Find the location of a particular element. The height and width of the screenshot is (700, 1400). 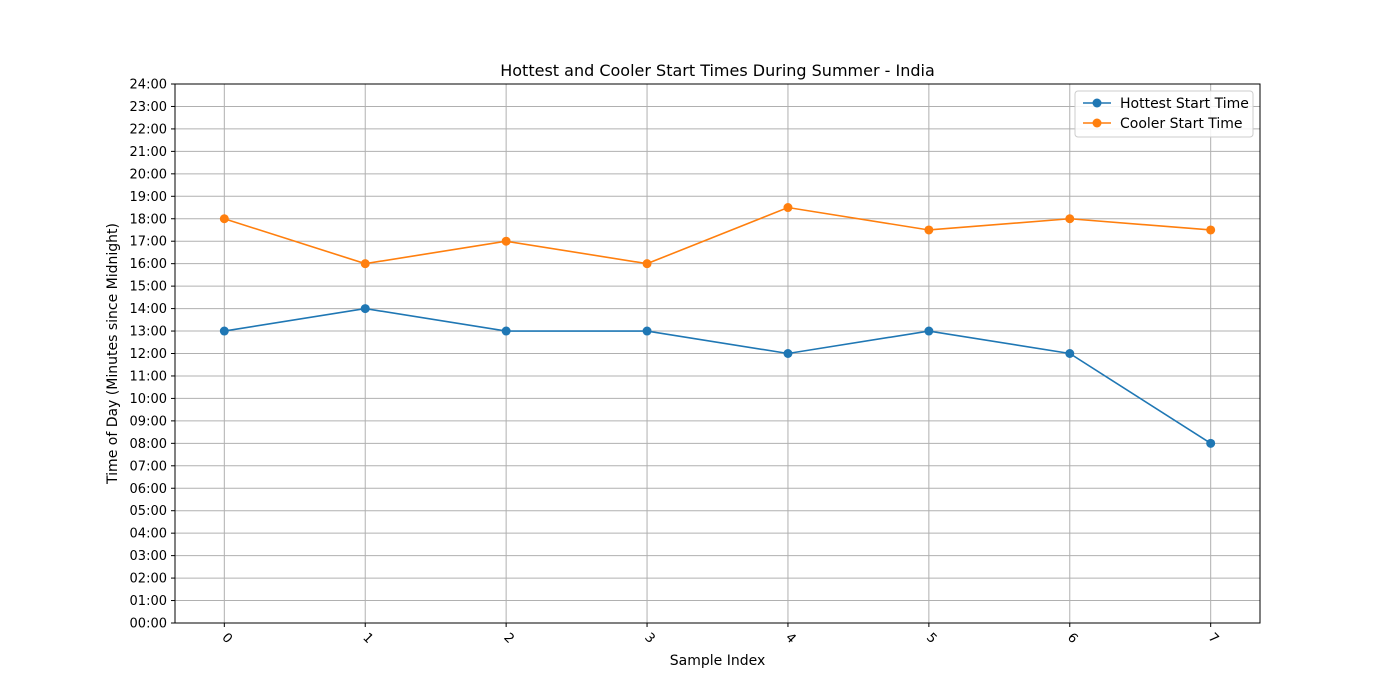

y-tick-label: 14:00 is located at coordinates (148, 309).